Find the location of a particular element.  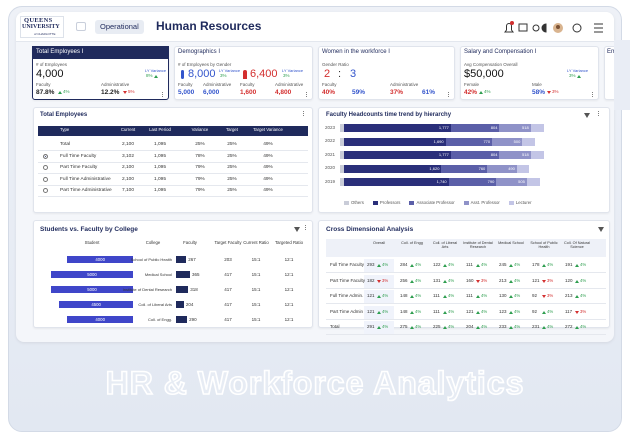

value: 37% is located at coordinates (397, 92).